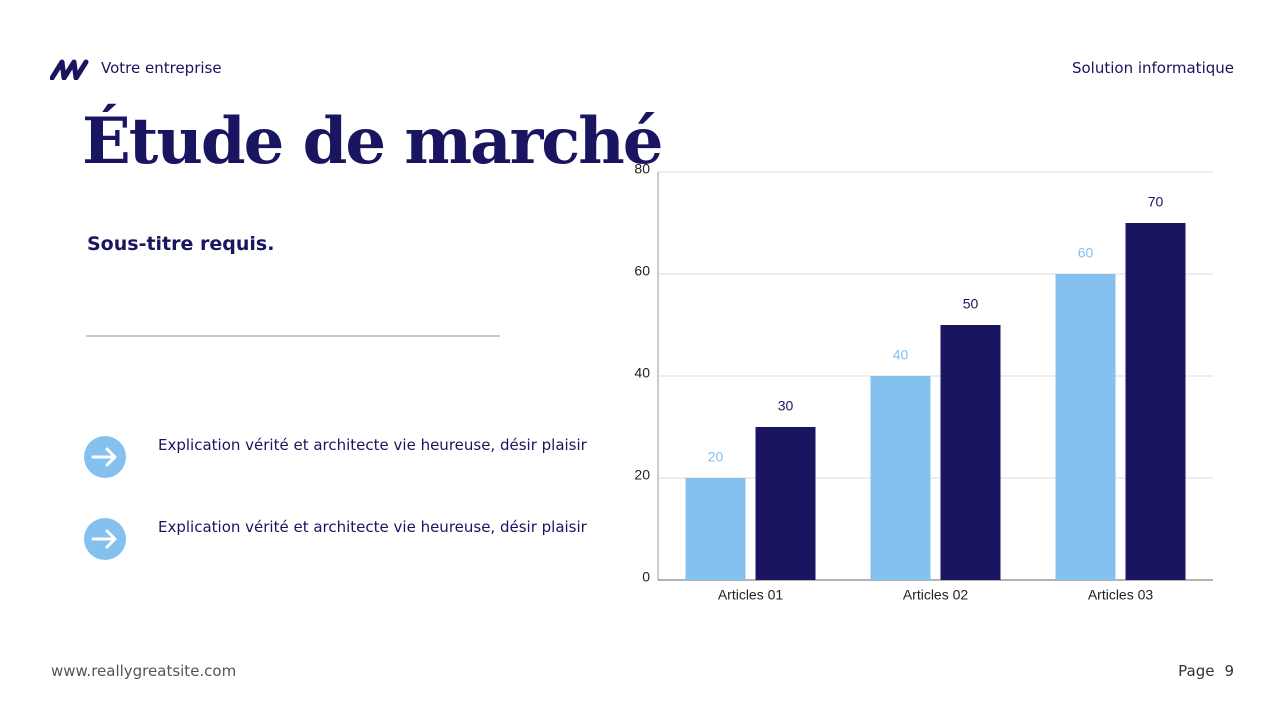  I want to click on page-info: Page 9, so click(1206, 671).